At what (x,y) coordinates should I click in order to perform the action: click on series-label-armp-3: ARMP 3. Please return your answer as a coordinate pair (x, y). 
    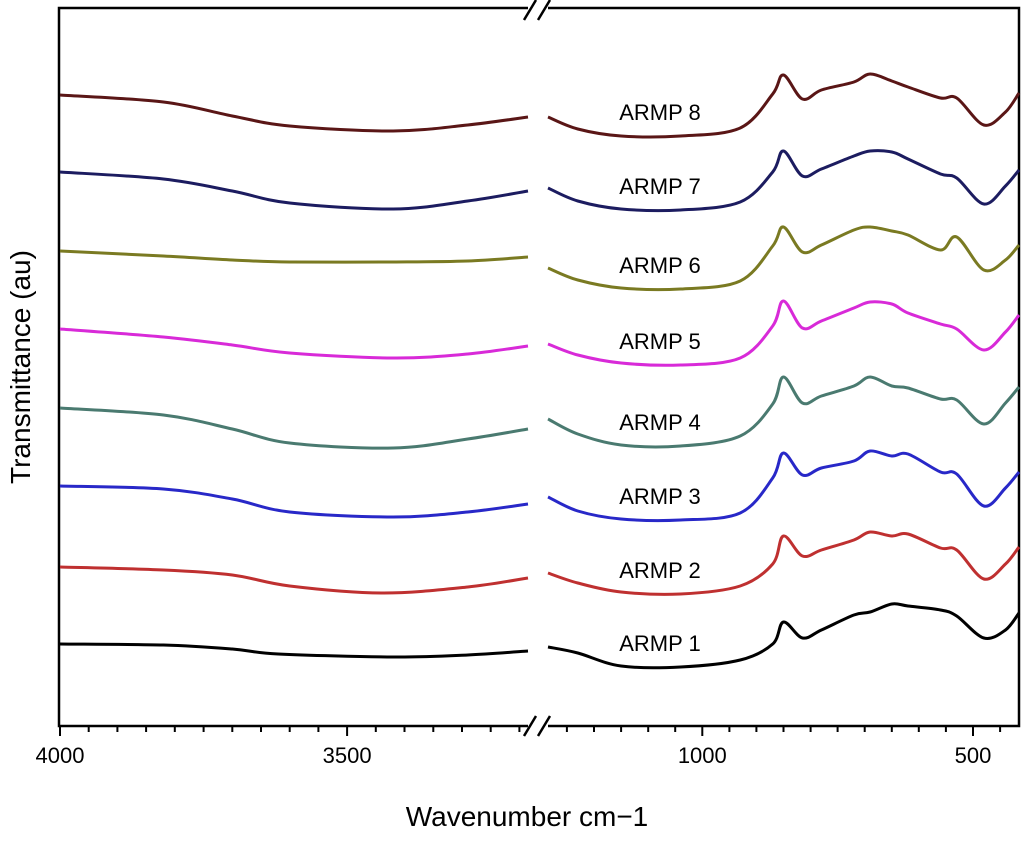
    Looking at the image, I should click on (660, 496).